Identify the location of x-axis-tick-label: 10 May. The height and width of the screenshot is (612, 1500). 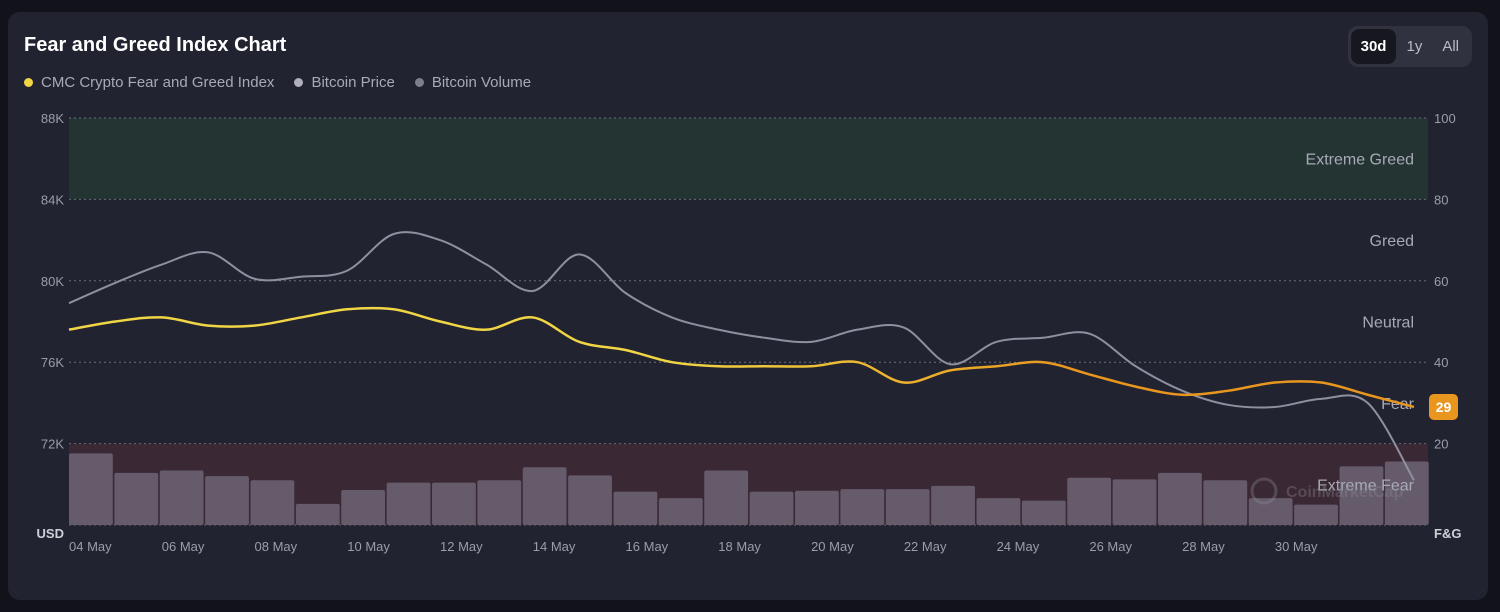
(368, 546).